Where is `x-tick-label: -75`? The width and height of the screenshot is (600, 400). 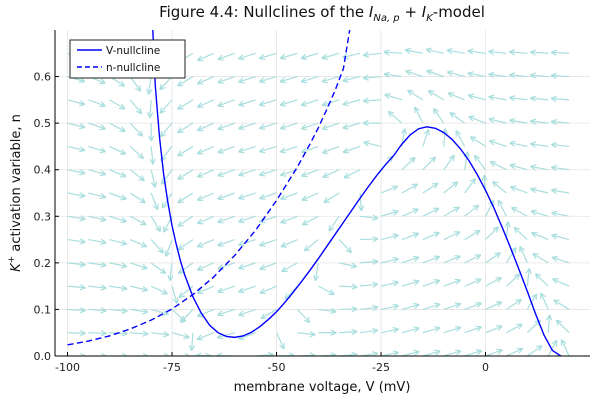
x-tick-label: -75 is located at coordinates (172, 367).